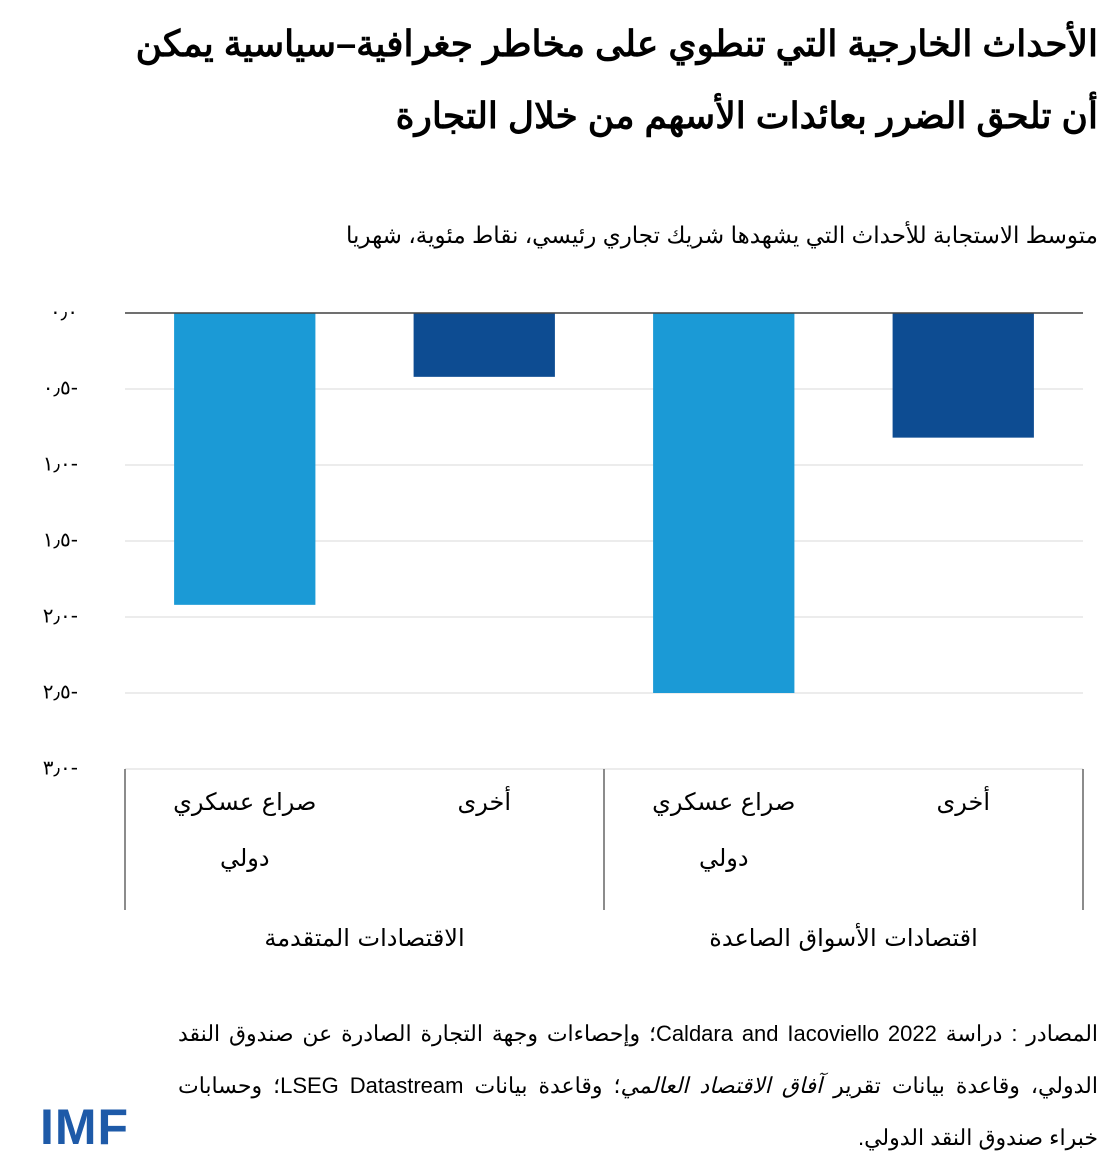 The image size is (1112, 1167). I want to click on source-italic: آفاق الاقتصاد العالمي, so click(721, 1085).